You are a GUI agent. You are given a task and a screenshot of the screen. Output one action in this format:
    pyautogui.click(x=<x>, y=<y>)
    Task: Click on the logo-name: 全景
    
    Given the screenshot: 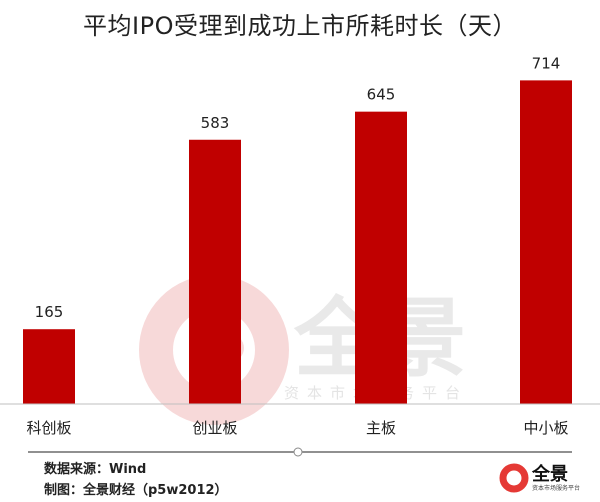 What is the action you would take?
    pyautogui.click(x=550, y=474)
    